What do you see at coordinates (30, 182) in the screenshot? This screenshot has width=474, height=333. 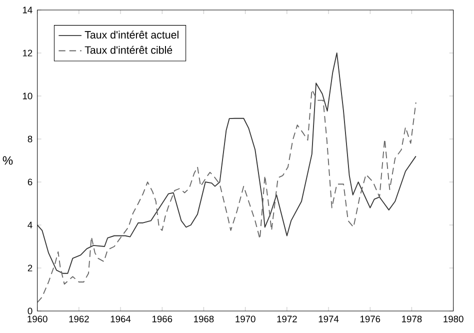 I see `y-tick-label: 6` at bounding box center [30, 182].